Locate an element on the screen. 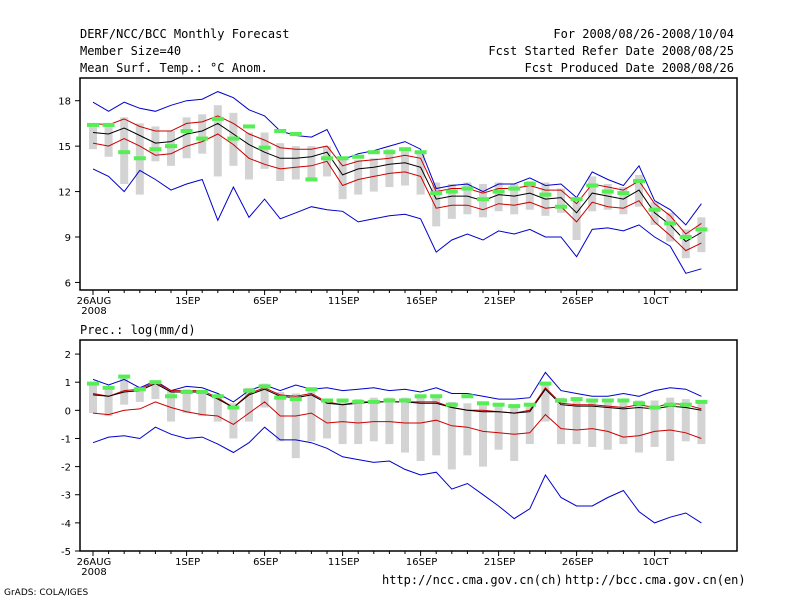 This screenshot has height=600, width=800. y-tick-label: 0 is located at coordinates (68, 411).